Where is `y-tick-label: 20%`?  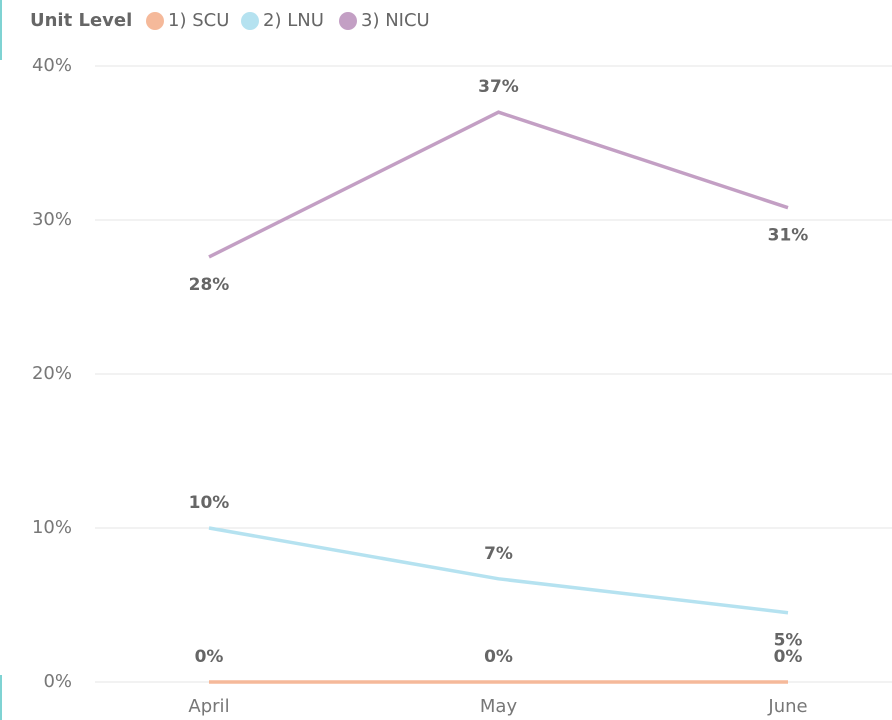 y-tick-label: 20% is located at coordinates (52, 373).